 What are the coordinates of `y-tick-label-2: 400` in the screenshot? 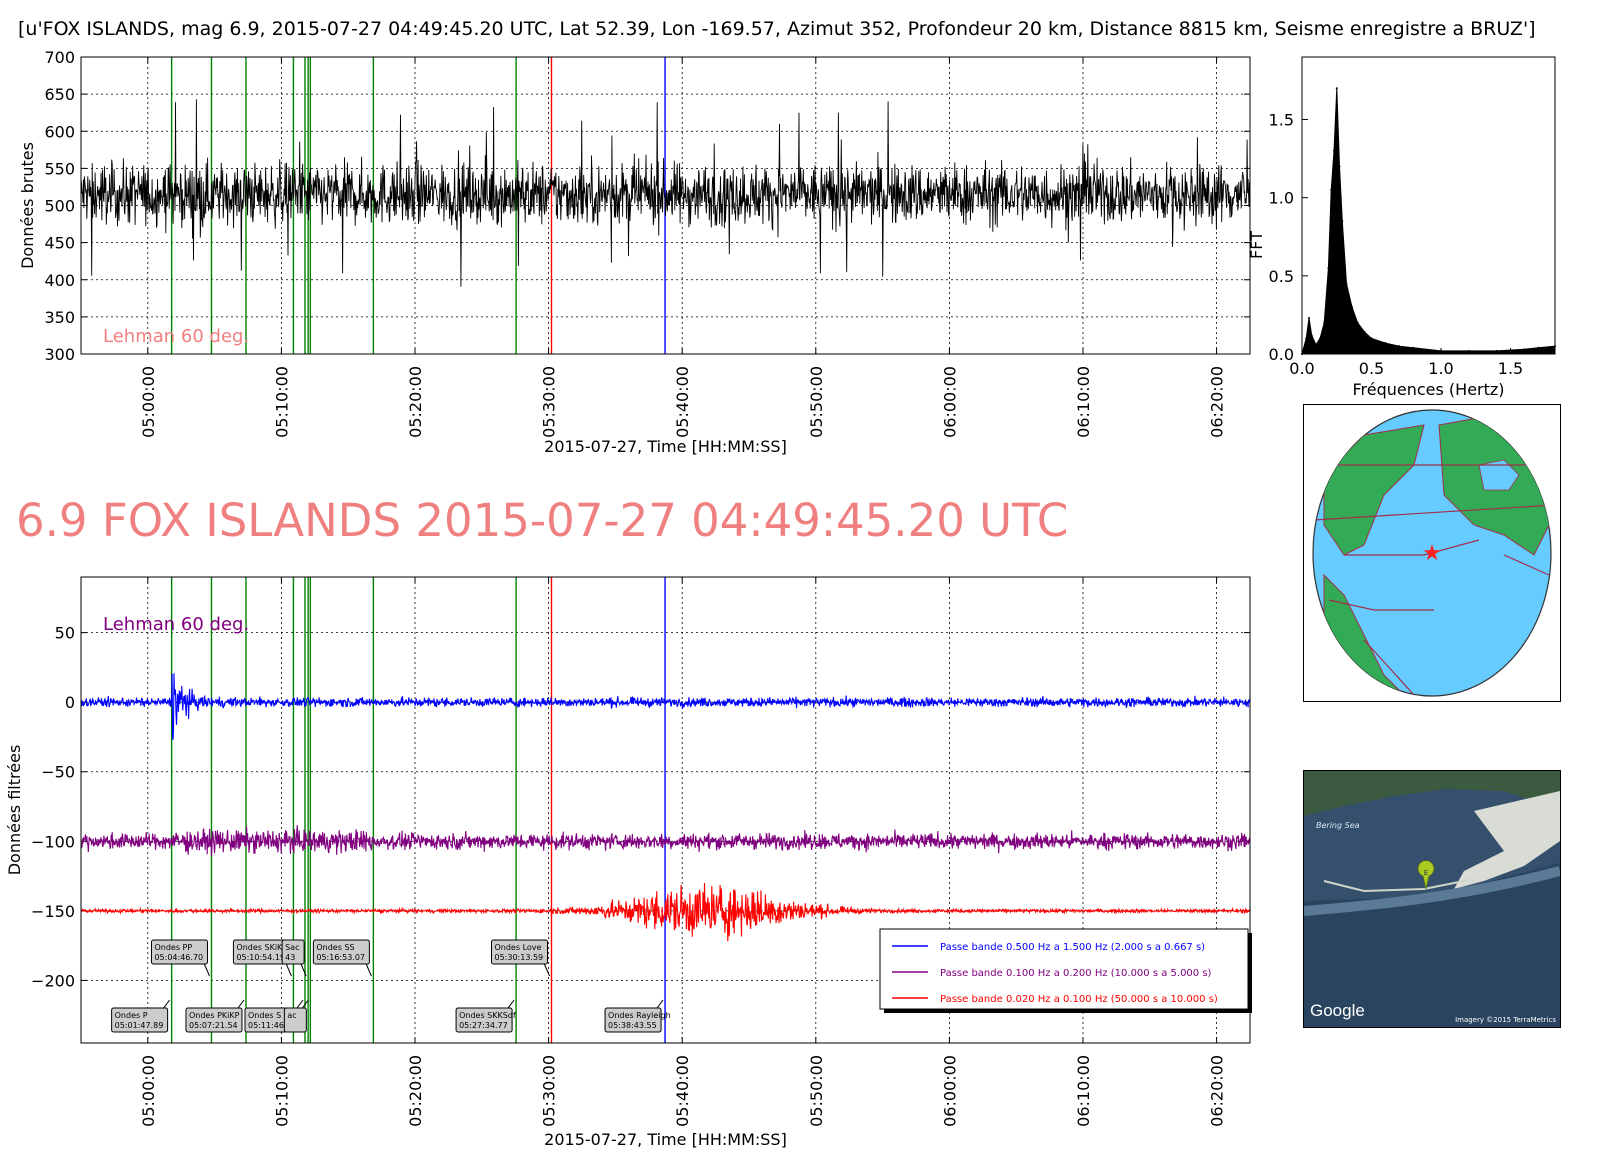 It's located at (59, 280).